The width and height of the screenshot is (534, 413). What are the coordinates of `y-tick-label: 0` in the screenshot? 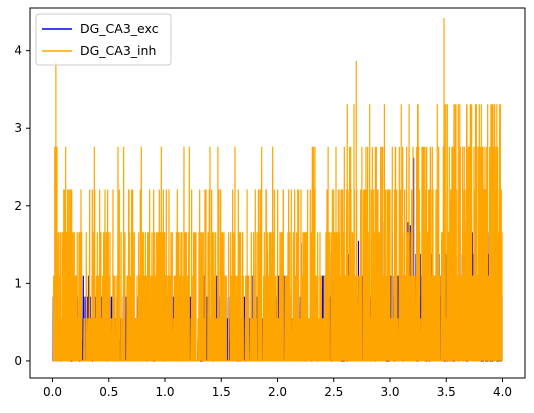 It's located at (18, 361).